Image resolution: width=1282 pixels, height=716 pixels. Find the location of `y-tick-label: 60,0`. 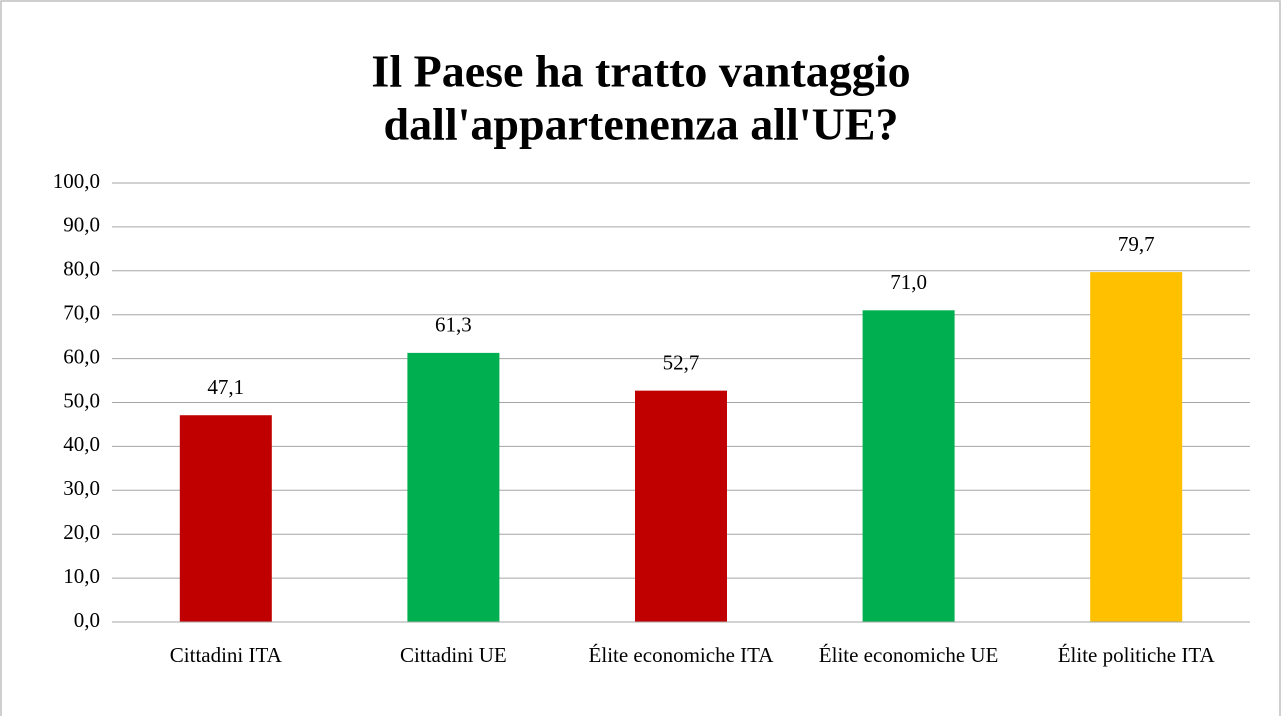

y-tick-label: 60,0 is located at coordinates (81, 356).